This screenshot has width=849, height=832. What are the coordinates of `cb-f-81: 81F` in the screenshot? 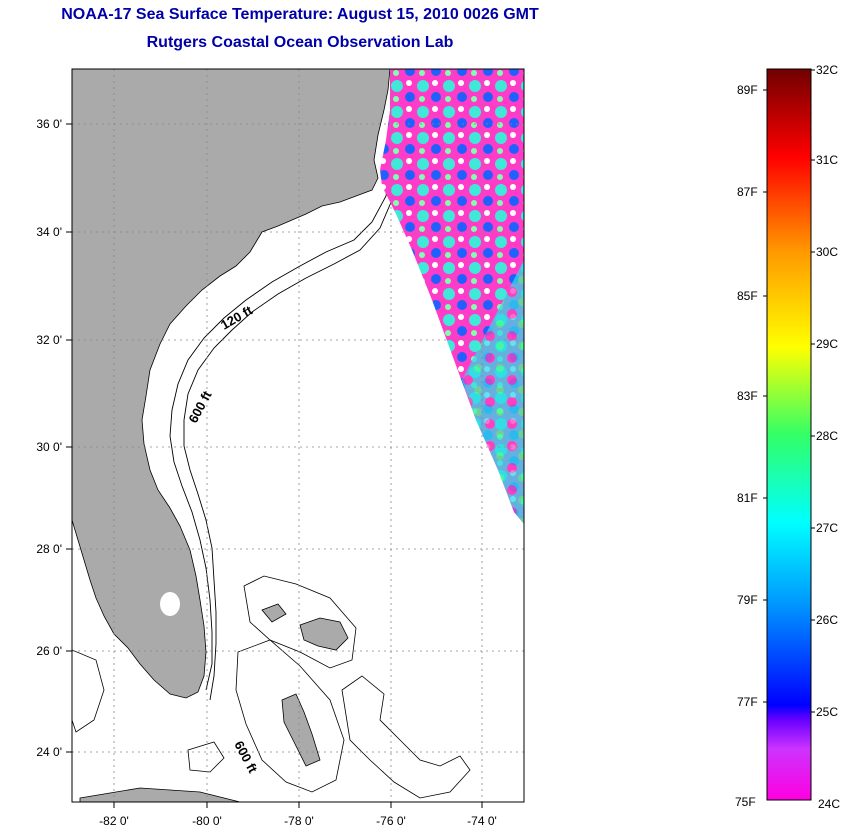 It's located at (747, 498).